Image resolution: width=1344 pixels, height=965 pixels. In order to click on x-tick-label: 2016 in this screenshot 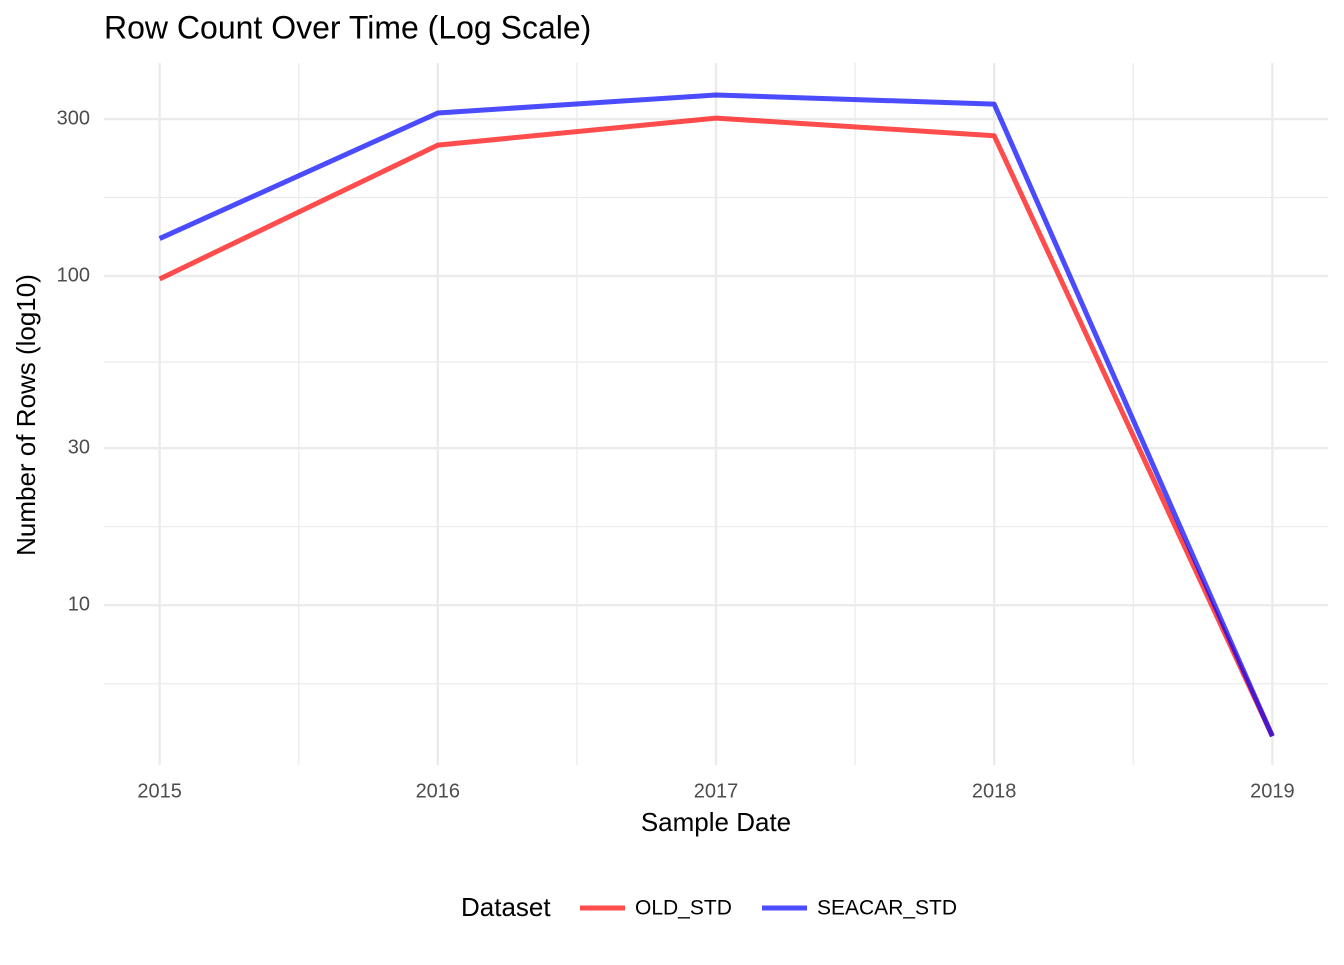, I will do `click(438, 791)`.